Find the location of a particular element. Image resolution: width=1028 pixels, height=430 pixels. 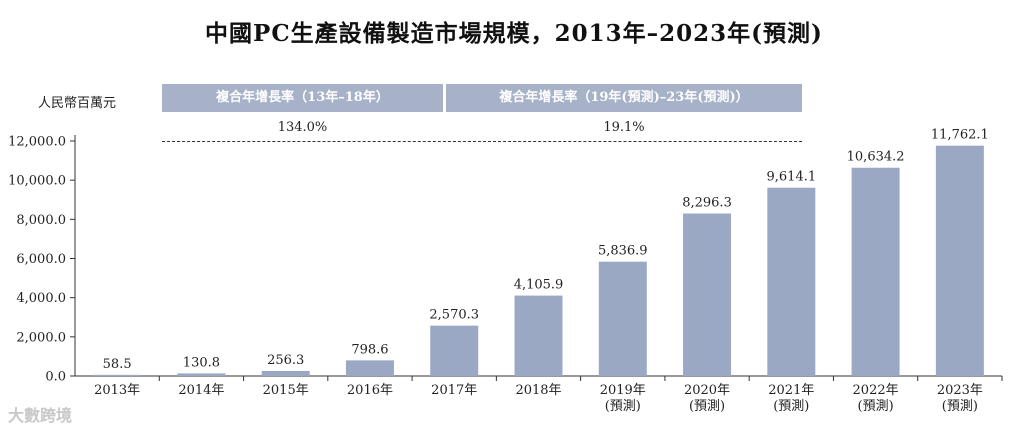

cagr-value-period-1: 134.0% is located at coordinates (302, 127).